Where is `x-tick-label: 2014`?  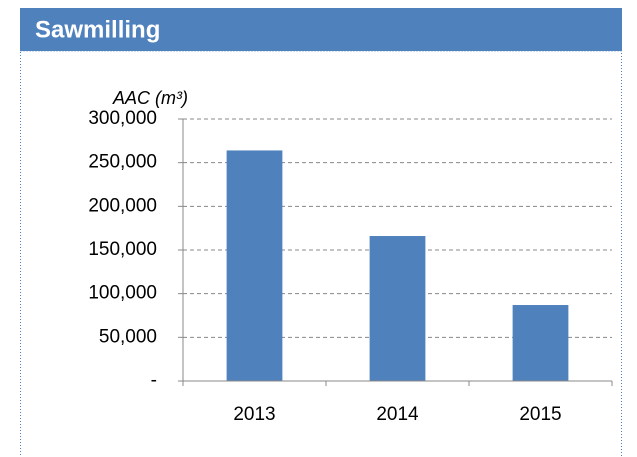 x-tick-label: 2014 is located at coordinates (397, 414).